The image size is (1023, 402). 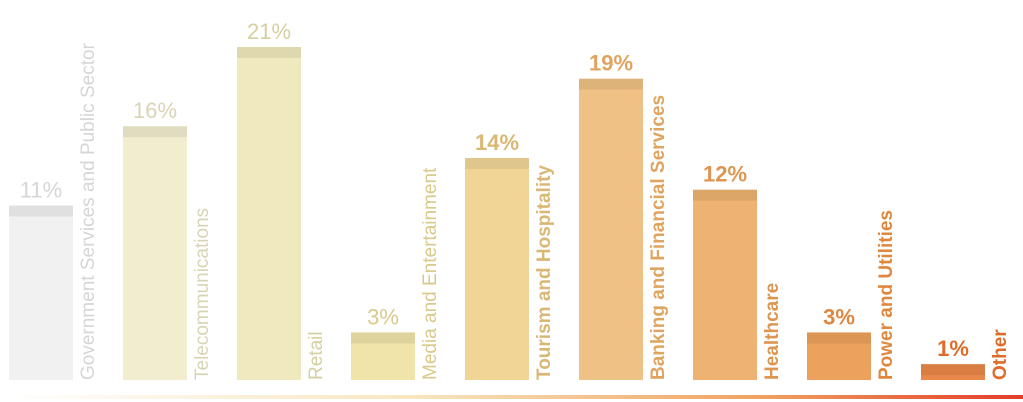 What do you see at coordinates (544, 272) in the screenshot?
I see `category-label: Tourism and Hospitality` at bounding box center [544, 272].